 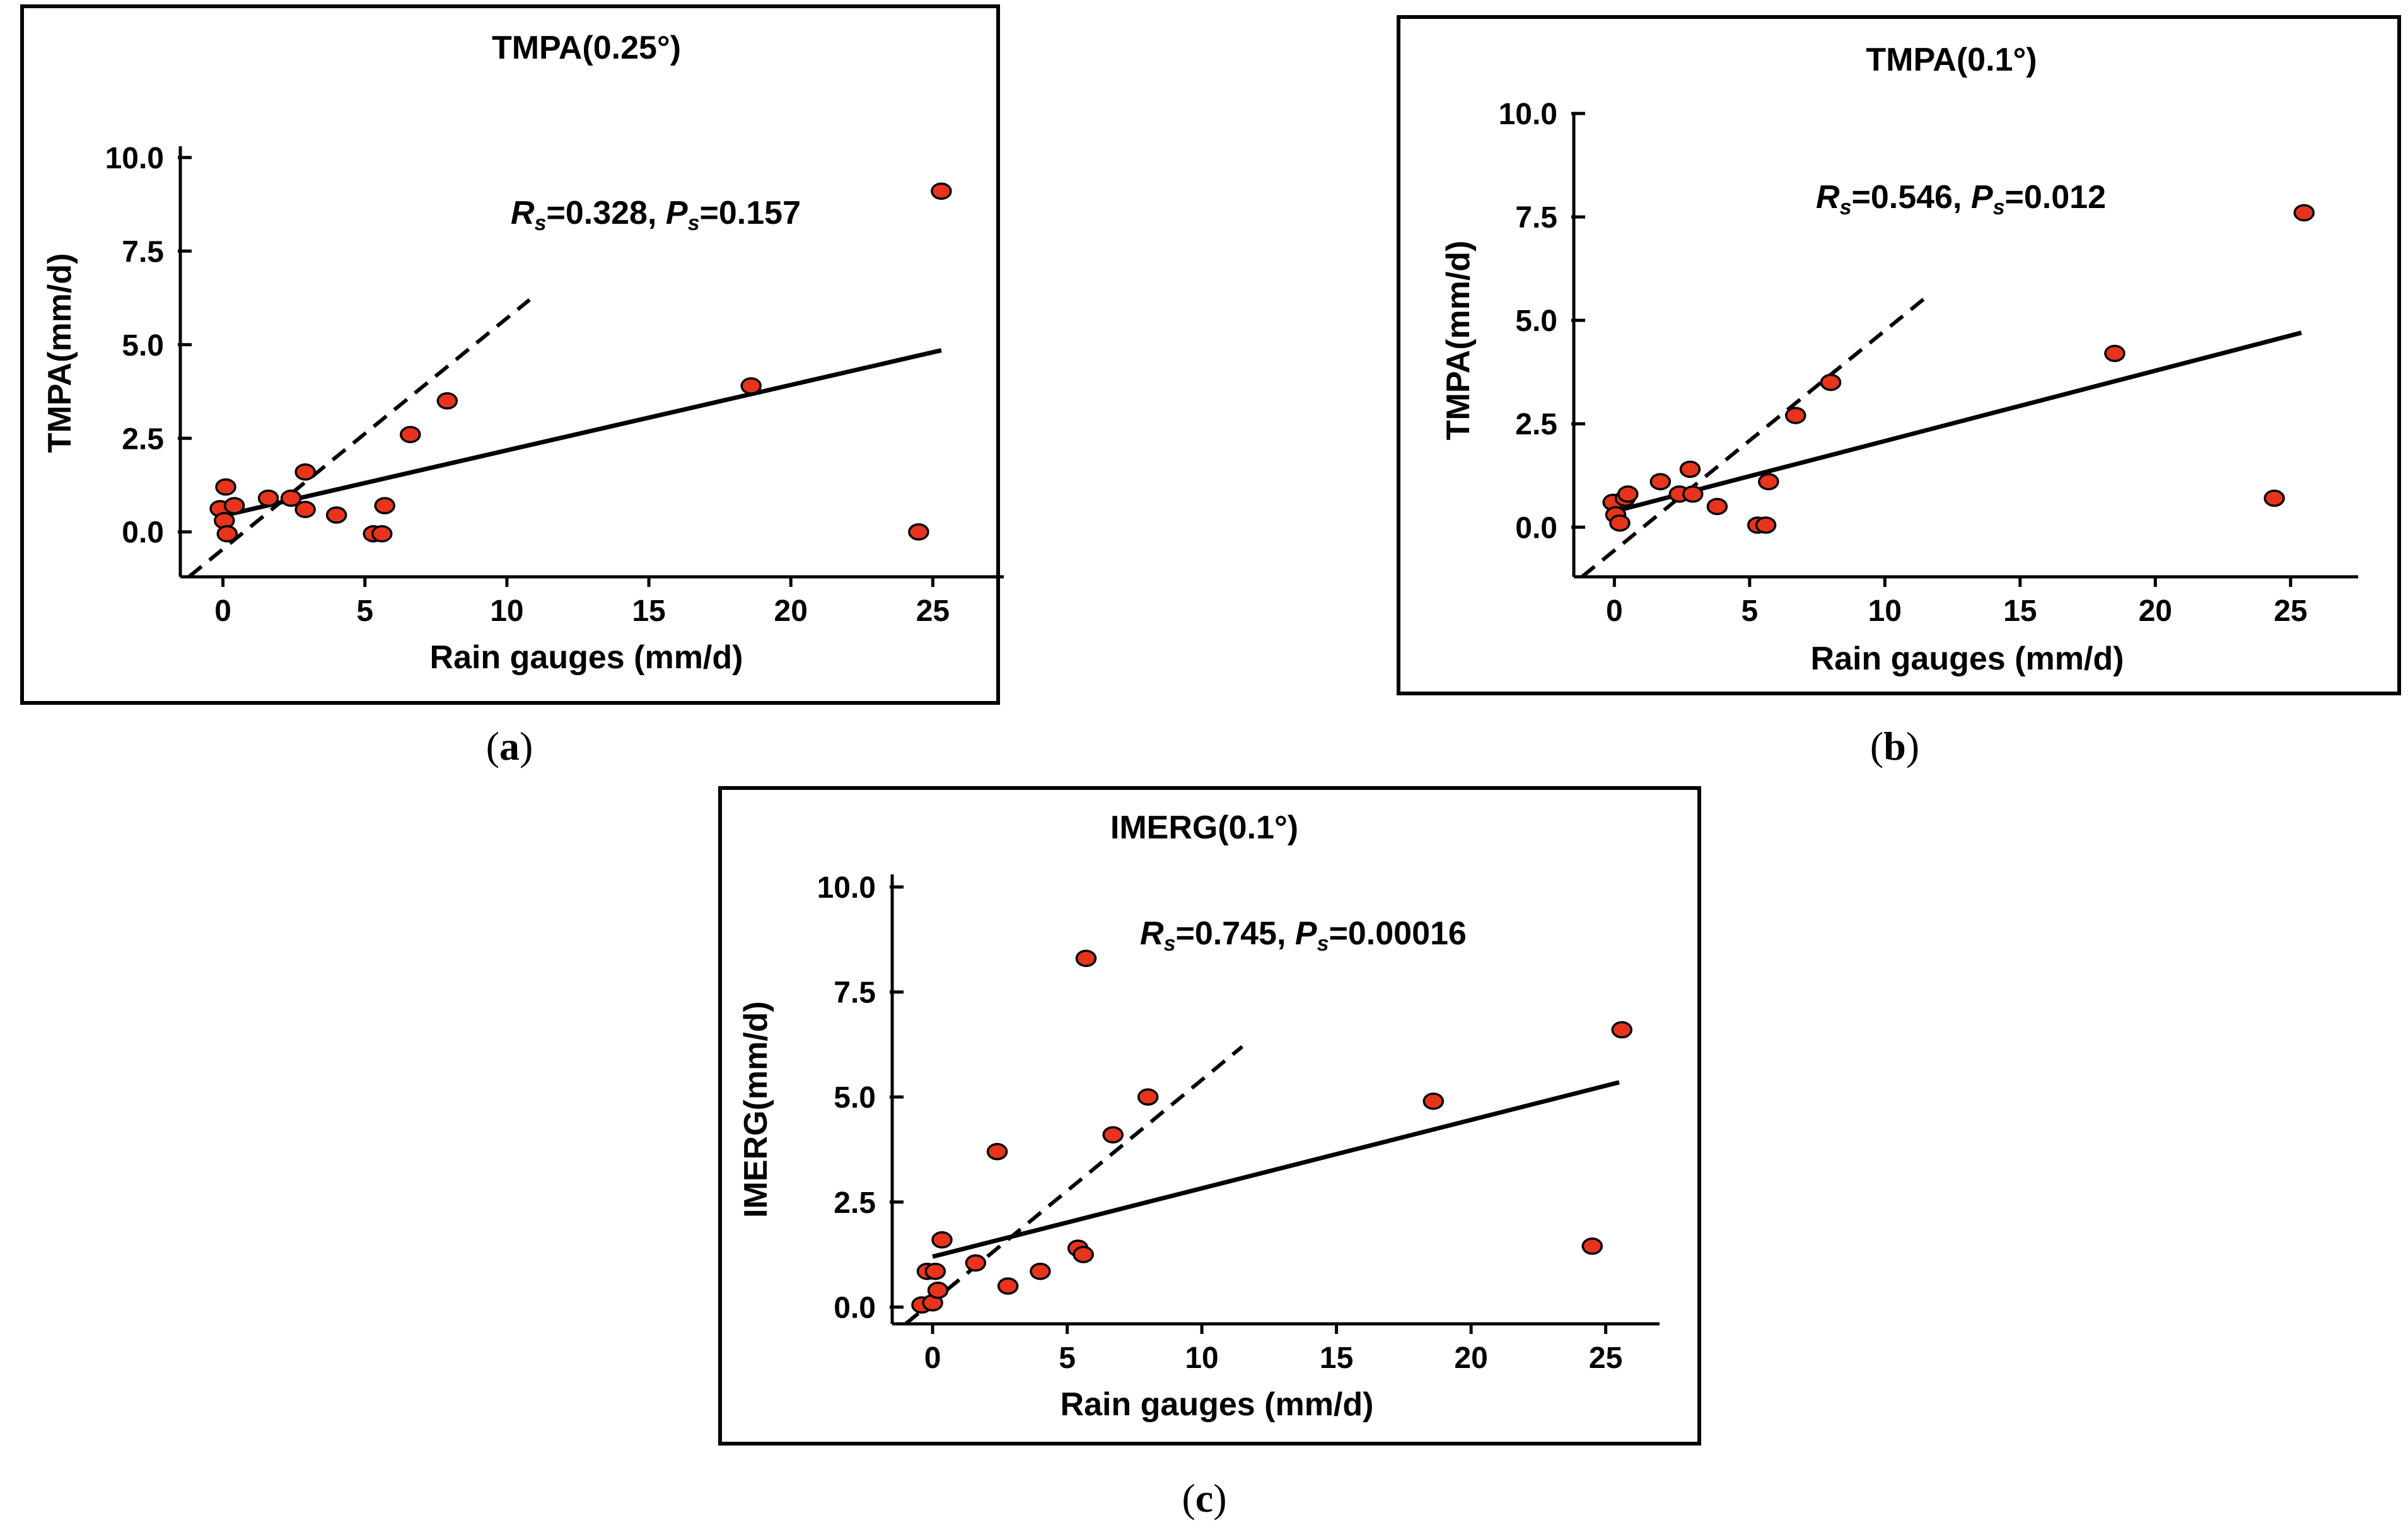 What do you see at coordinates (756, 1109) in the screenshot?
I see `y-axis-label: IMERG(mm/d)` at bounding box center [756, 1109].